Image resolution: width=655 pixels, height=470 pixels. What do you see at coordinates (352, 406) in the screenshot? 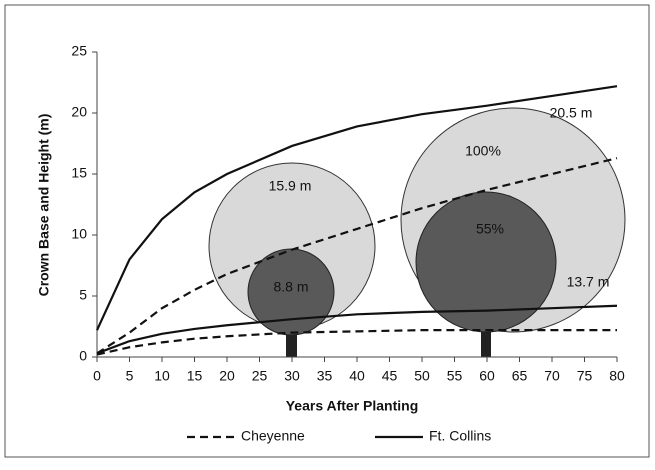
I see `x-axis-label: Years After Planting` at bounding box center [352, 406].